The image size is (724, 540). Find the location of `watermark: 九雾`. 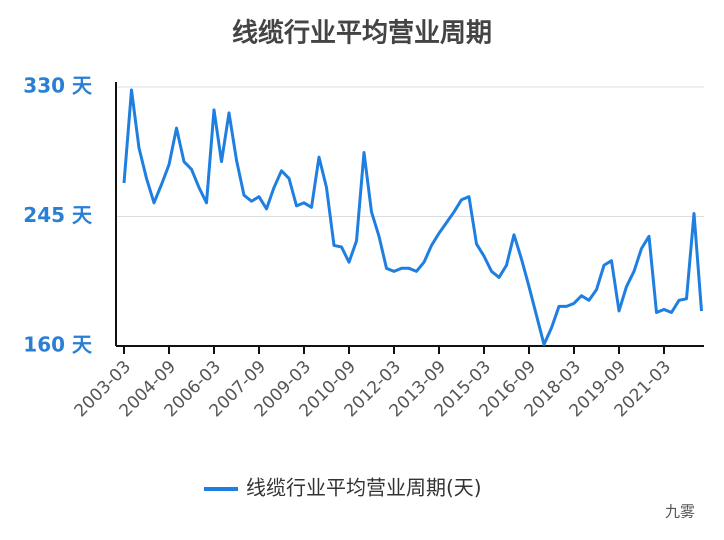

watermark: 九雾 is located at coordinates (680, 512).